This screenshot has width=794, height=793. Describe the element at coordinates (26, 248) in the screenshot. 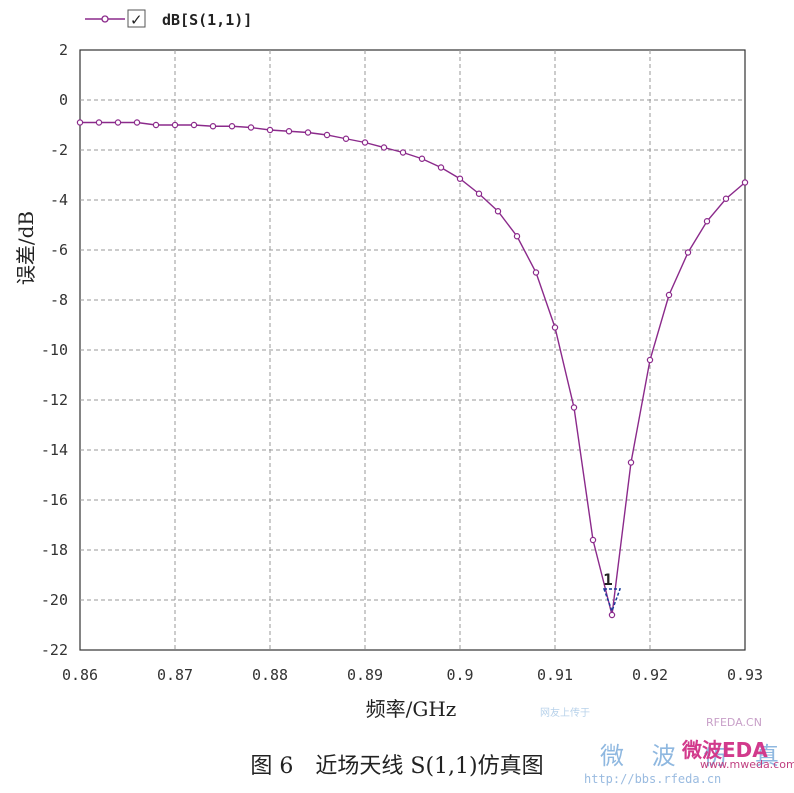

I see `y-axis-title: 误差/dB` at that location.